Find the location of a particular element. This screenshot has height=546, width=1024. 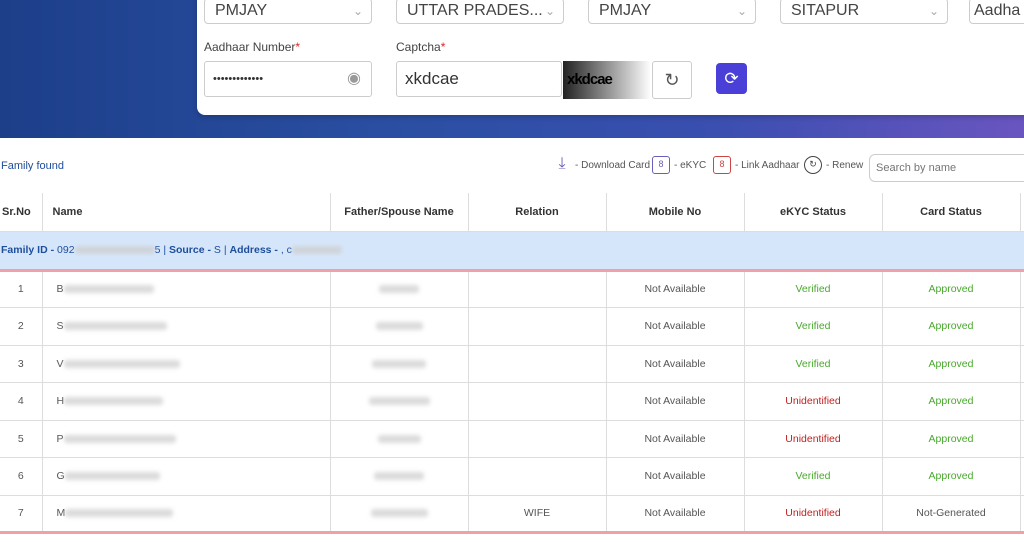

source-label: Source - is located at coordinates (189, 250).